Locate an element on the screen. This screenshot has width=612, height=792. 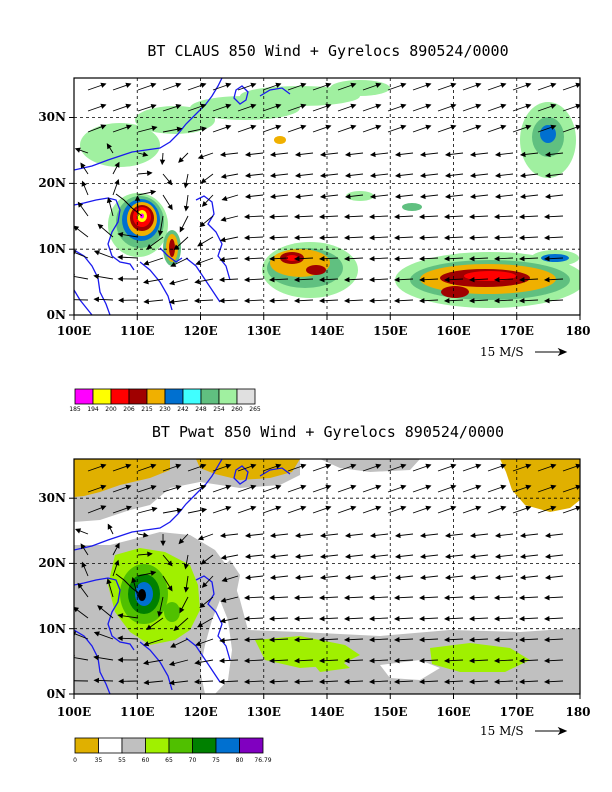
colorbar-tick-label: 60 is located at coordinates (146, 760).